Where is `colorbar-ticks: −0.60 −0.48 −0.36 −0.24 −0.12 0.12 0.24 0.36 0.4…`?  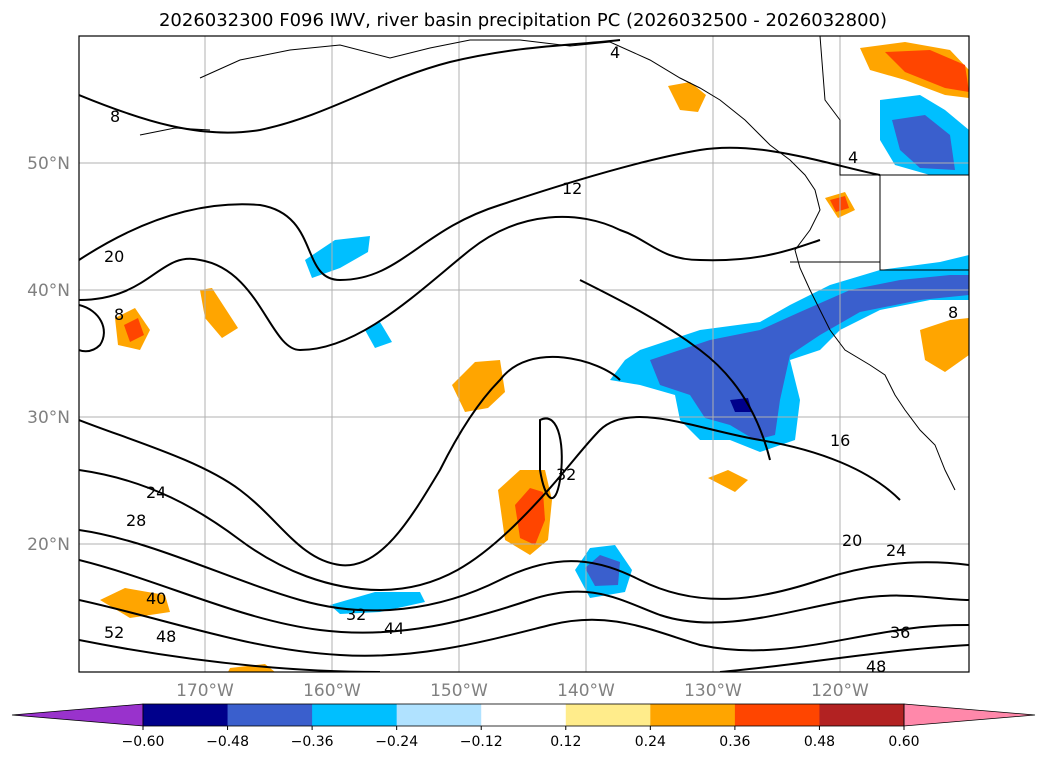
colorbar-ticks: −0.60 −0.48 −0.36 −0.24 −0.12 0.12 0.24 0.36 0.4… is located at coordinates (521, 738).